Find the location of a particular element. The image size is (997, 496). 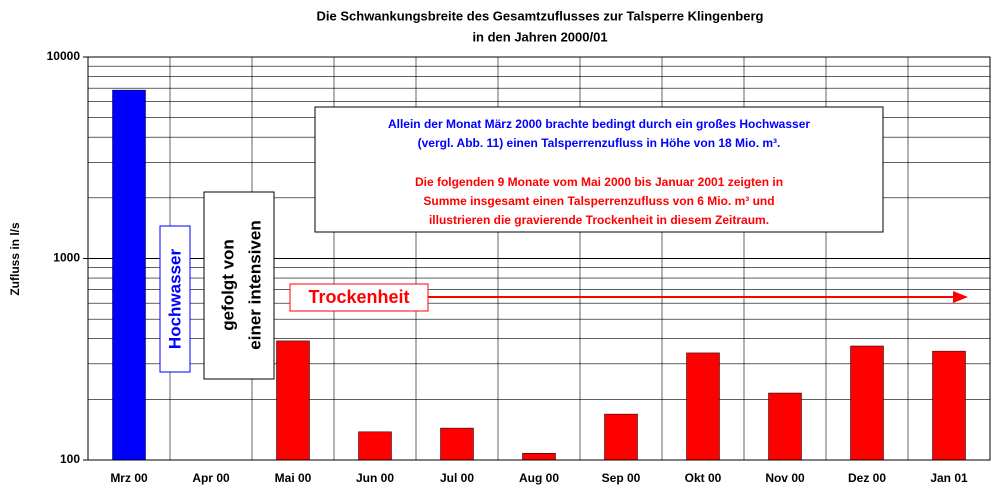

x-tick-label: Mai 00 is located at coordinates (293, 478).